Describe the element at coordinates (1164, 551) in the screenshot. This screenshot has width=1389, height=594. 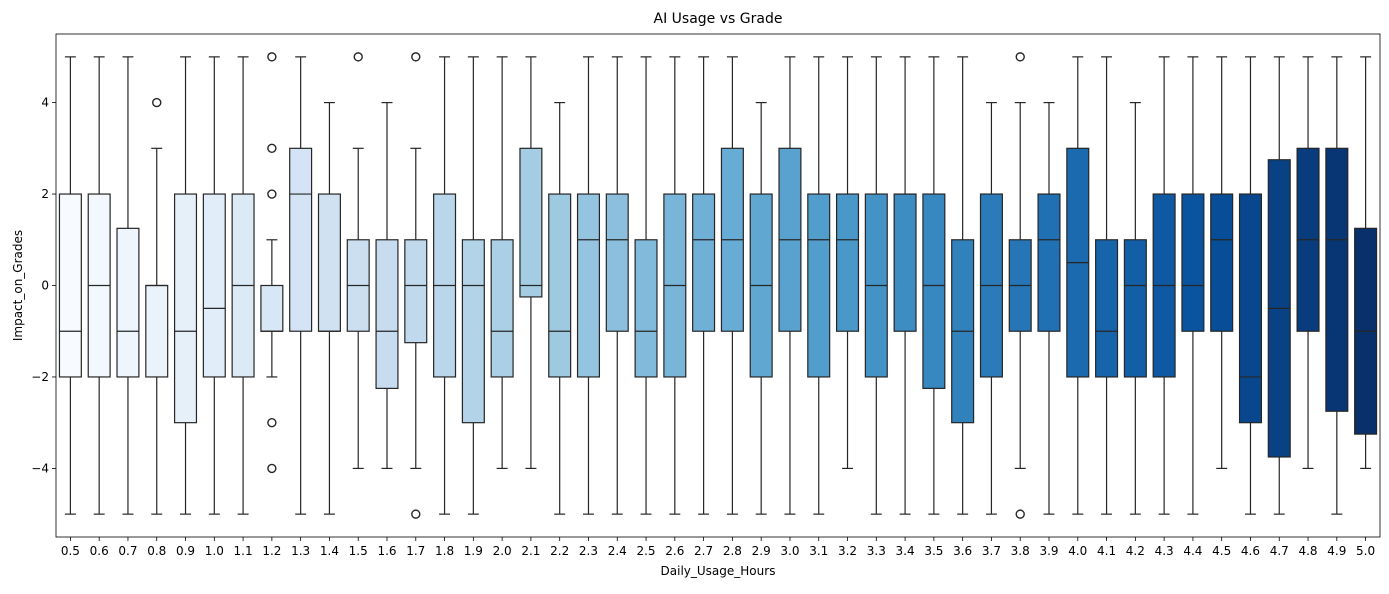
I see `x-tick-label: 4.3` at that location.